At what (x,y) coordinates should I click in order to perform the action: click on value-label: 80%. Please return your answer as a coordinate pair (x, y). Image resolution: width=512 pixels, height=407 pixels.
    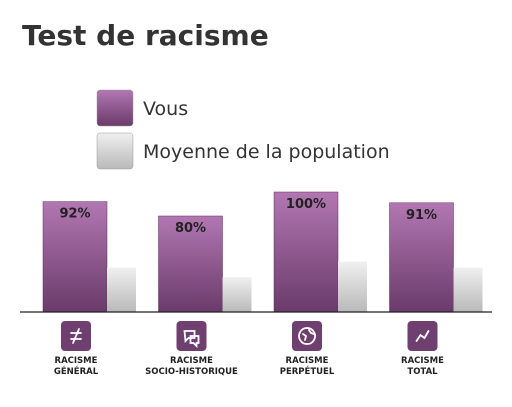
    Looking at the image, I should click on (190, 228).